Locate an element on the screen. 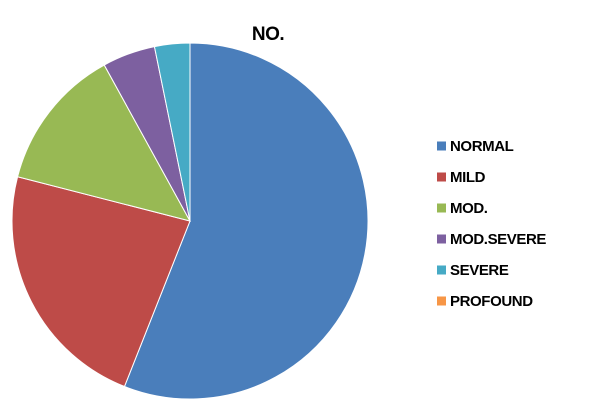  legend-swatch-mod is located at coordinates (441, 208).